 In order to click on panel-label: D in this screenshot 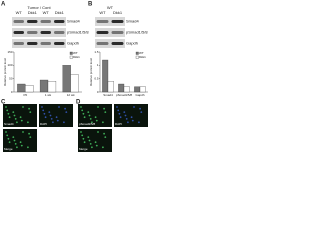, I will do `click(78, 103)`.